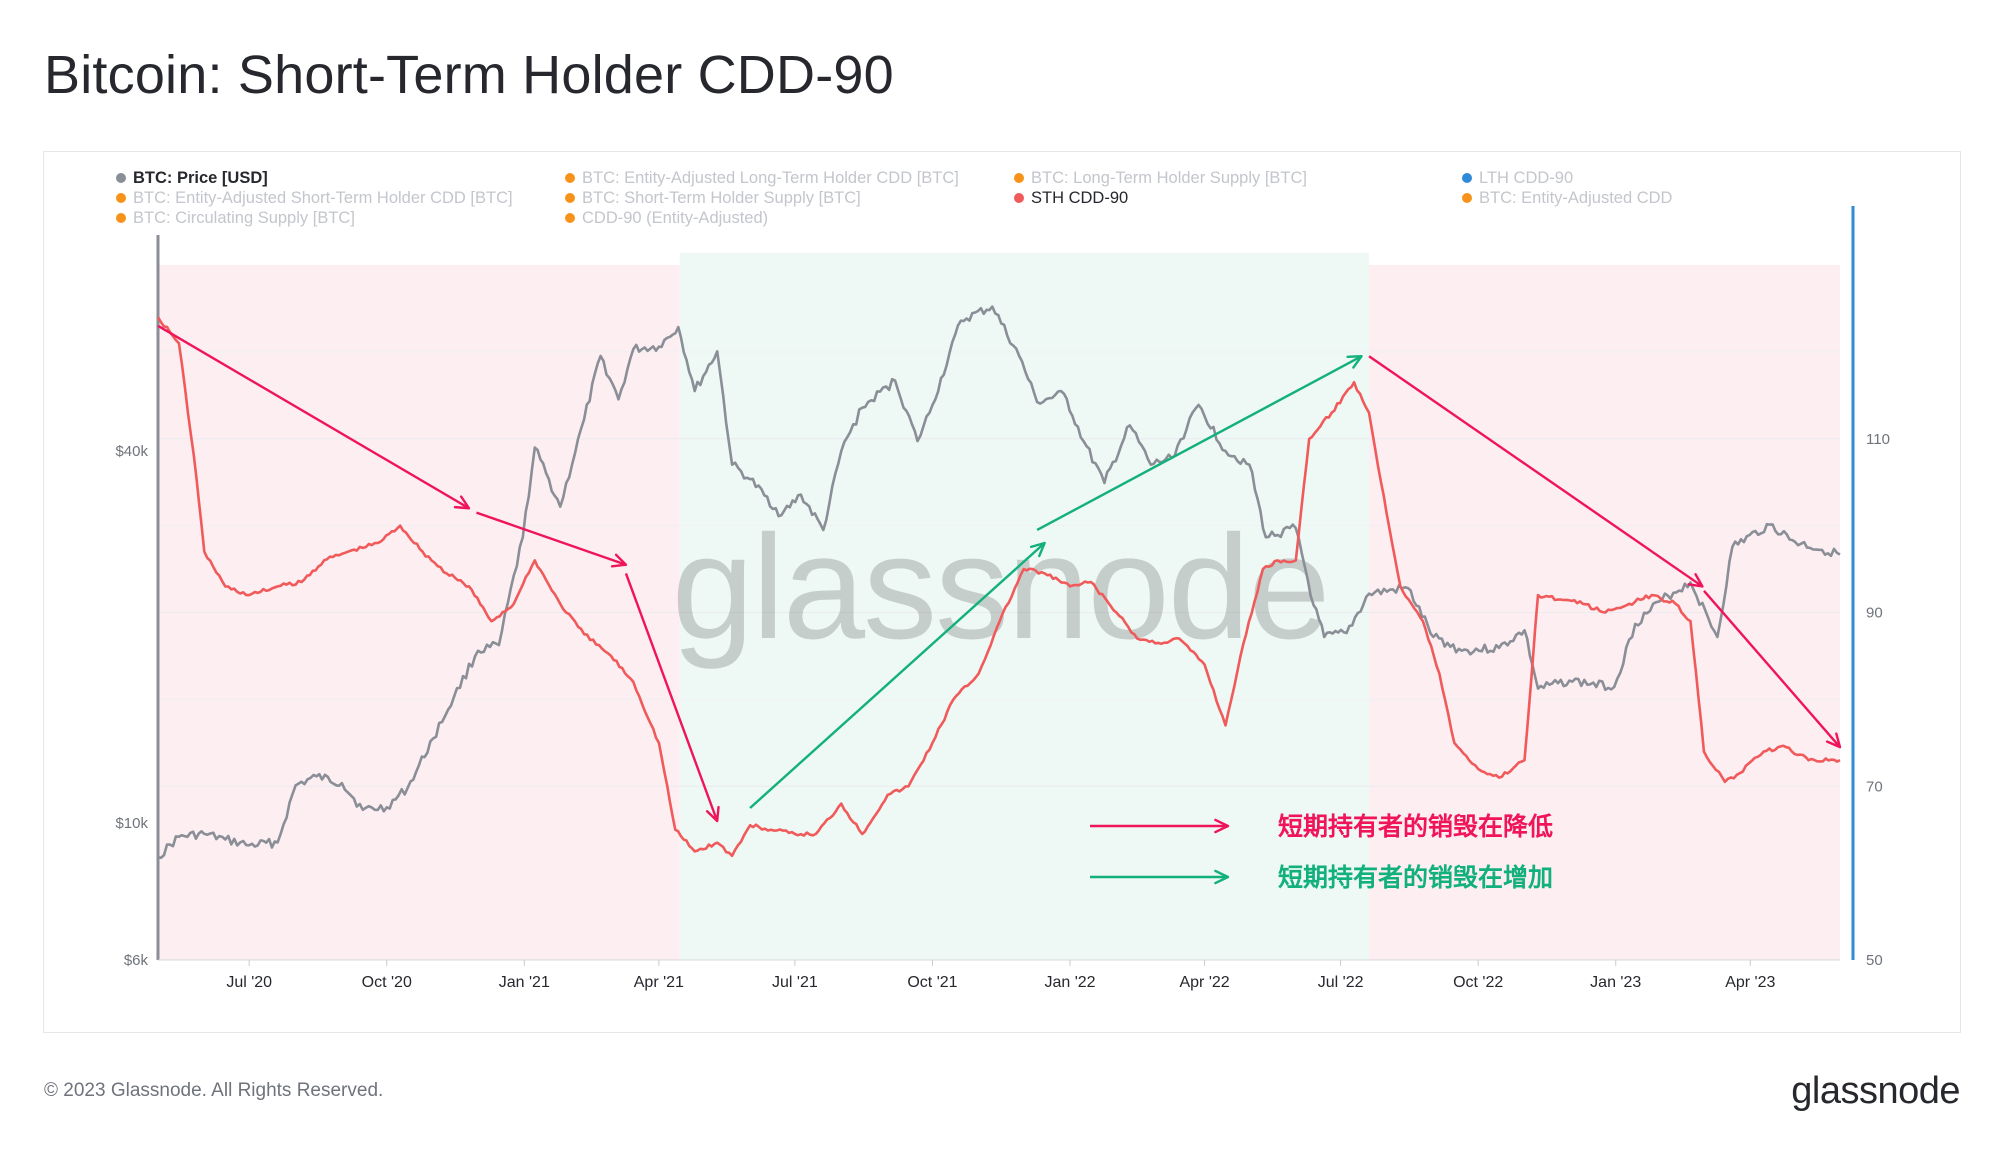  What do you see at coordinates (387, 982) in the screenshot?
I see `x-tick-label: Oct '20` at bounding box center [387, 982].